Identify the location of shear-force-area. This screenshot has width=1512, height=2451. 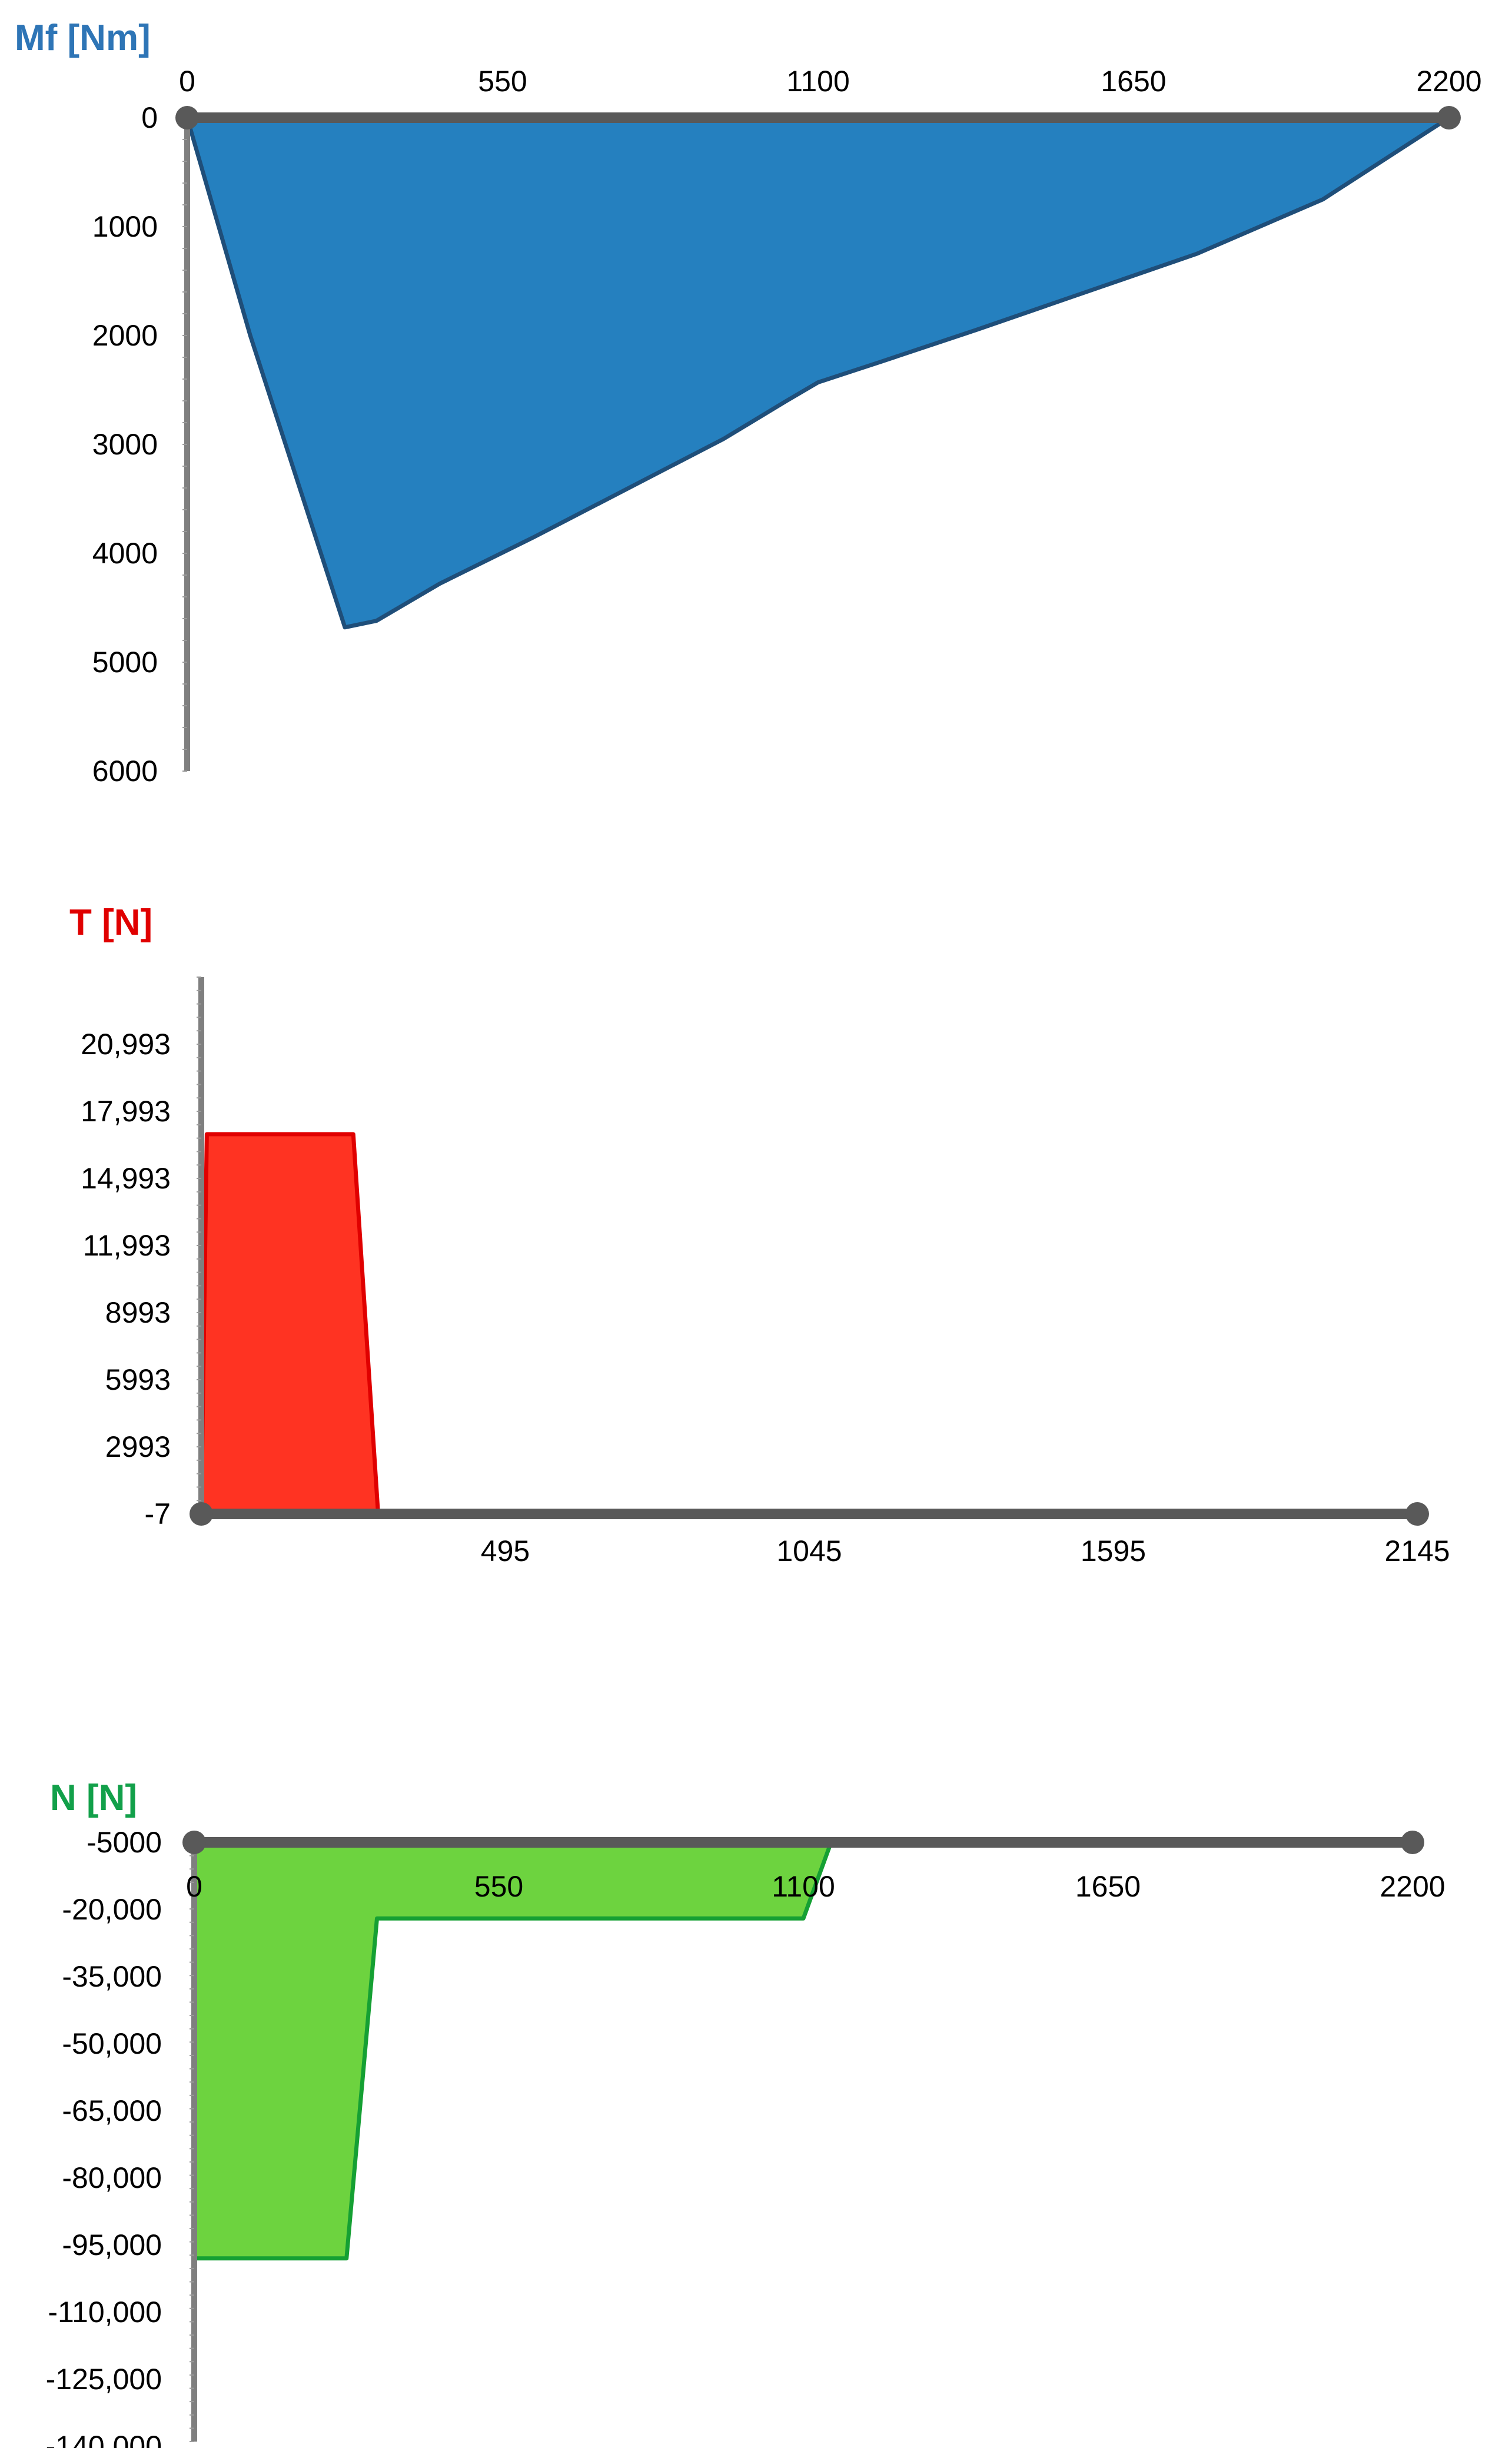
(290, 1324).